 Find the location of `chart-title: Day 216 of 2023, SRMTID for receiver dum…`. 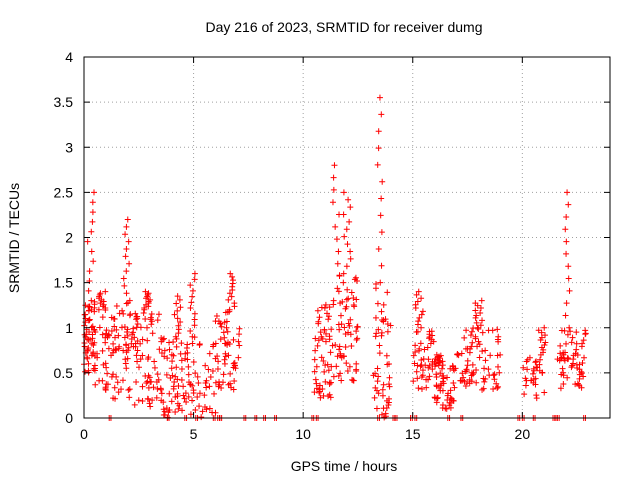

chart-title: Day 216 of 2023, SRMTID for receiver dum… is located at coordinates (343, 27).